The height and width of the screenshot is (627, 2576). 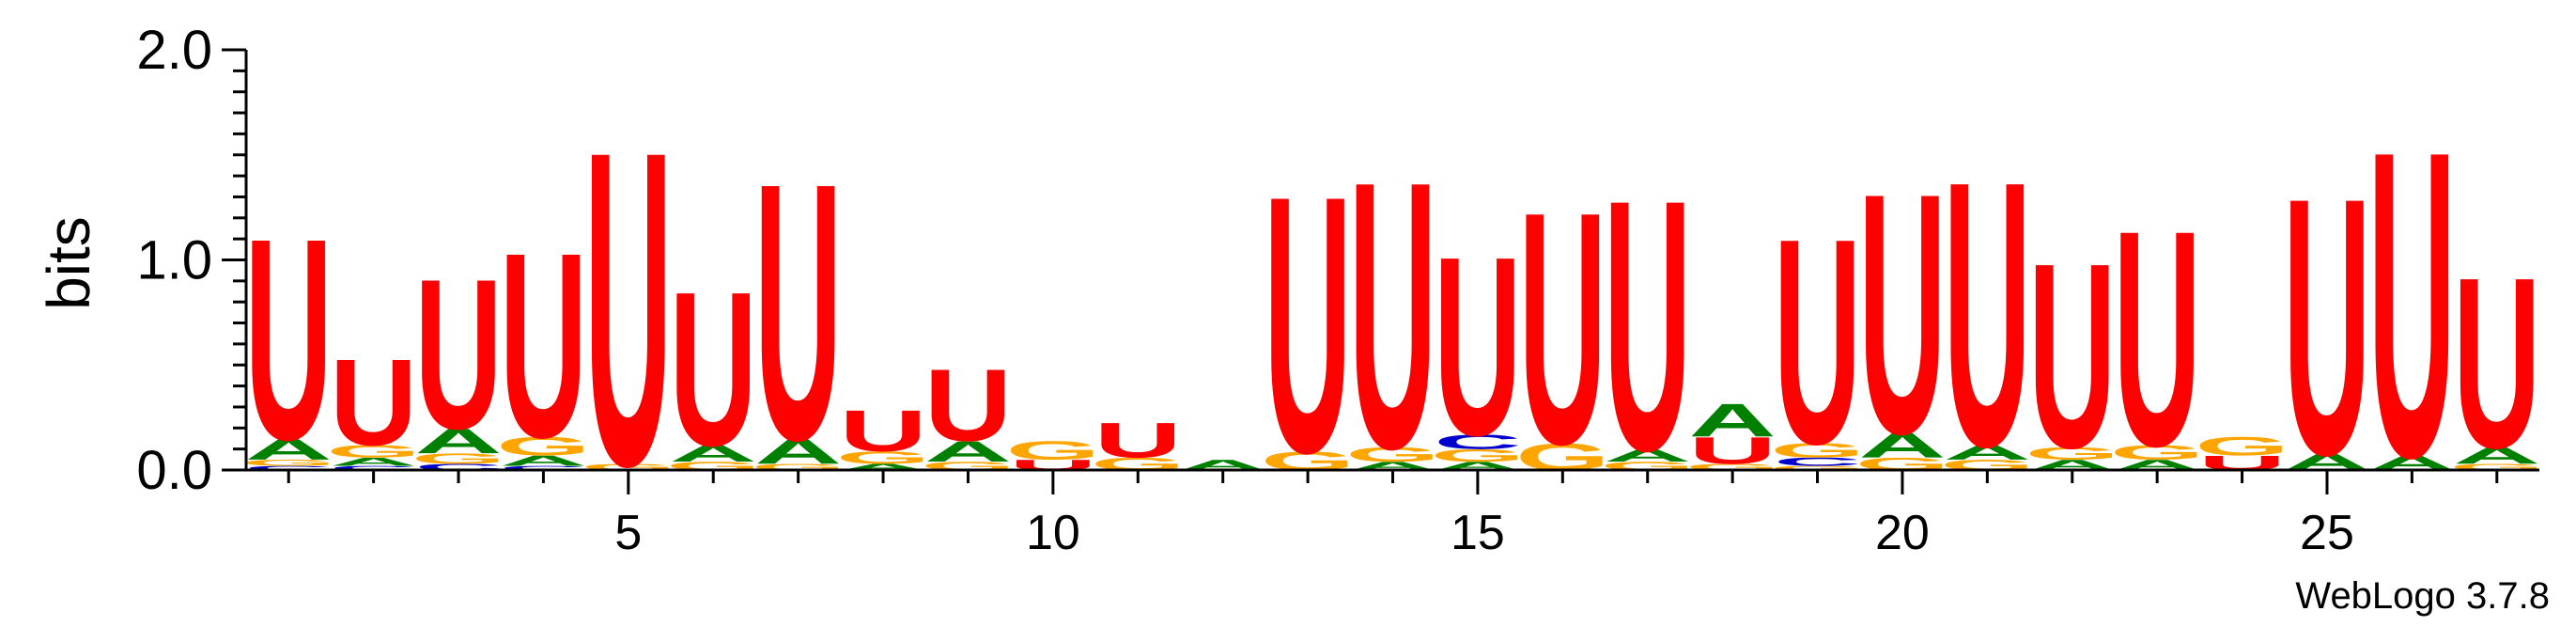 What do you see at coordinates (174, 260) in the screenshot?
I see `y-tick-label: 1.0` at bounding box center [174, 260].